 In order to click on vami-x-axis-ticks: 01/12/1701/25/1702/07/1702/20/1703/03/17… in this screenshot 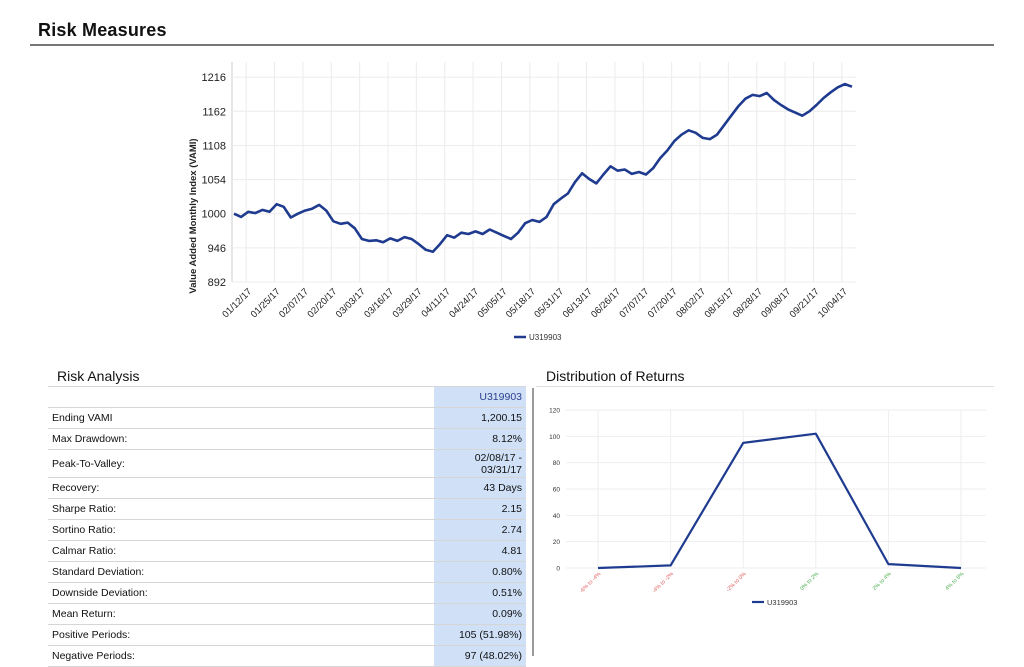, I will do `click(535, 303)`.